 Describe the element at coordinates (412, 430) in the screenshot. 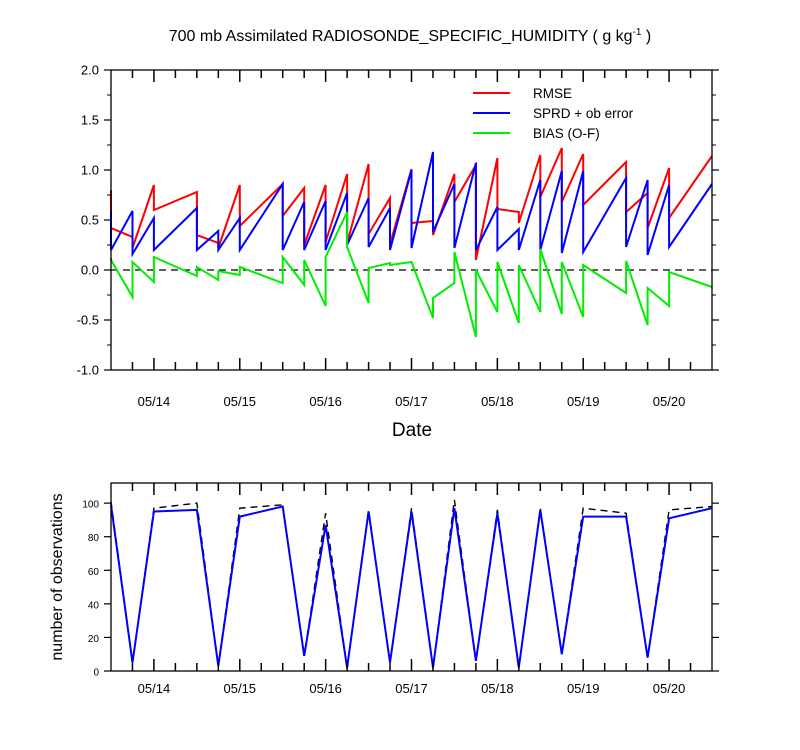

I see `x-axis-label: Date` at that location.